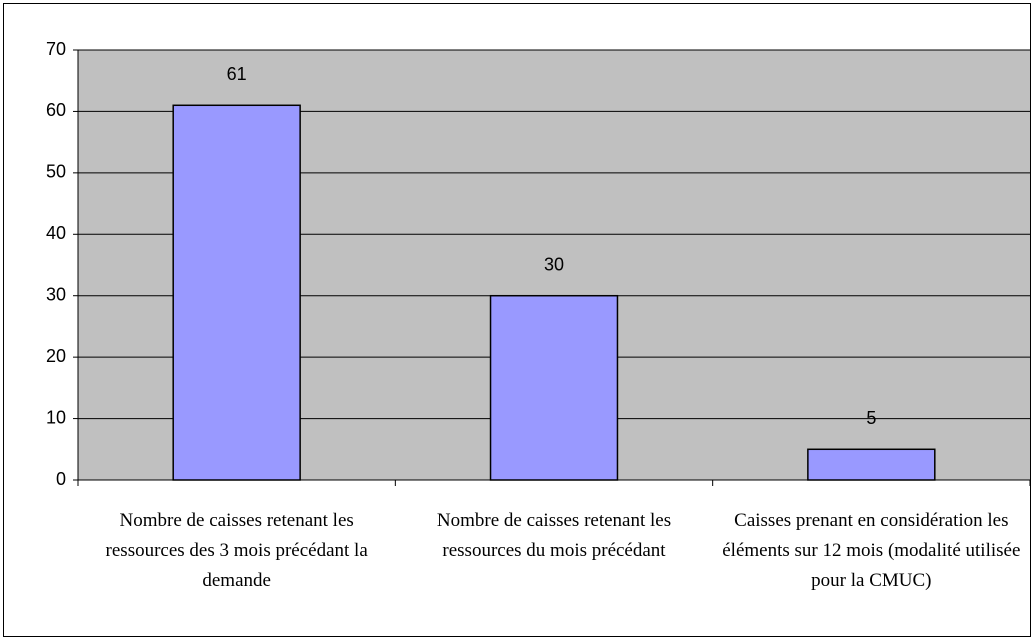 The height and width of the screenshot is (641, 1034). Describe the element at coordinates (237, 74) in the screenshot. I see `value-label: 61` at that location.